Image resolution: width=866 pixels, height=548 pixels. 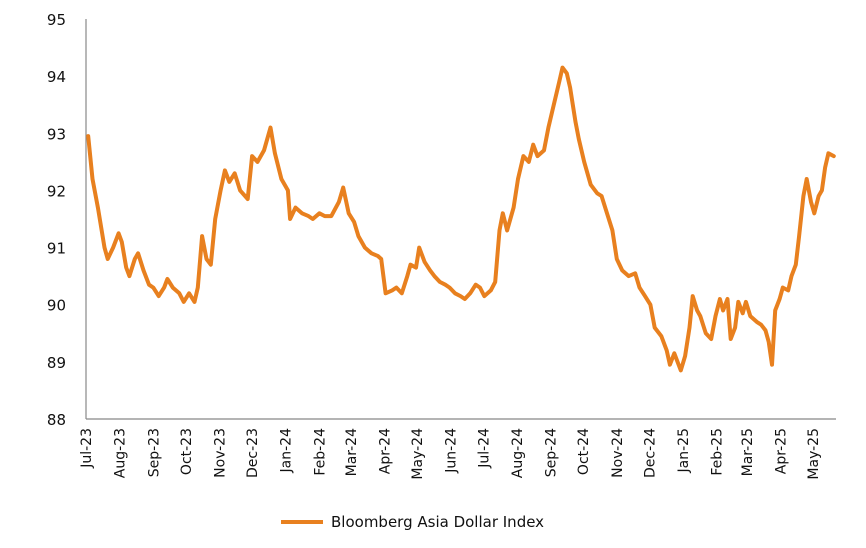 I want to click on x-tick-label: Feb-24, so click(x=320, y=452).